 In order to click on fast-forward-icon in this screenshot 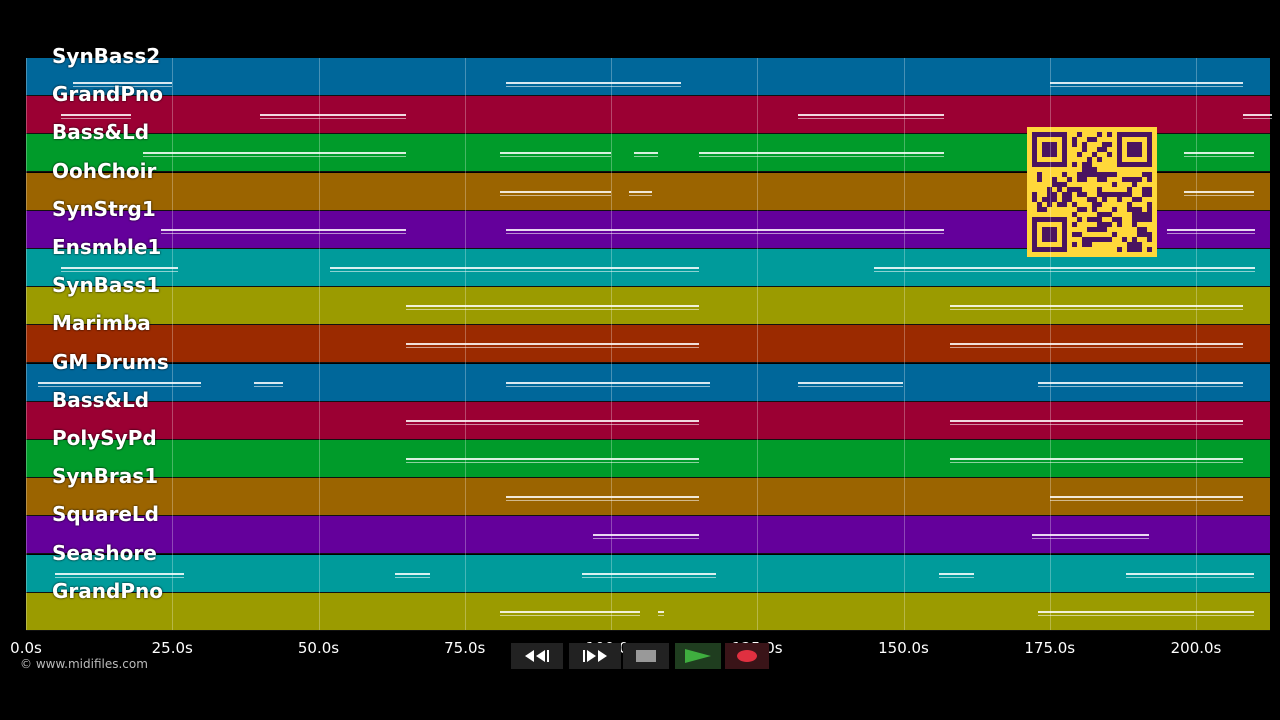, I will do `click(595, 656)`.